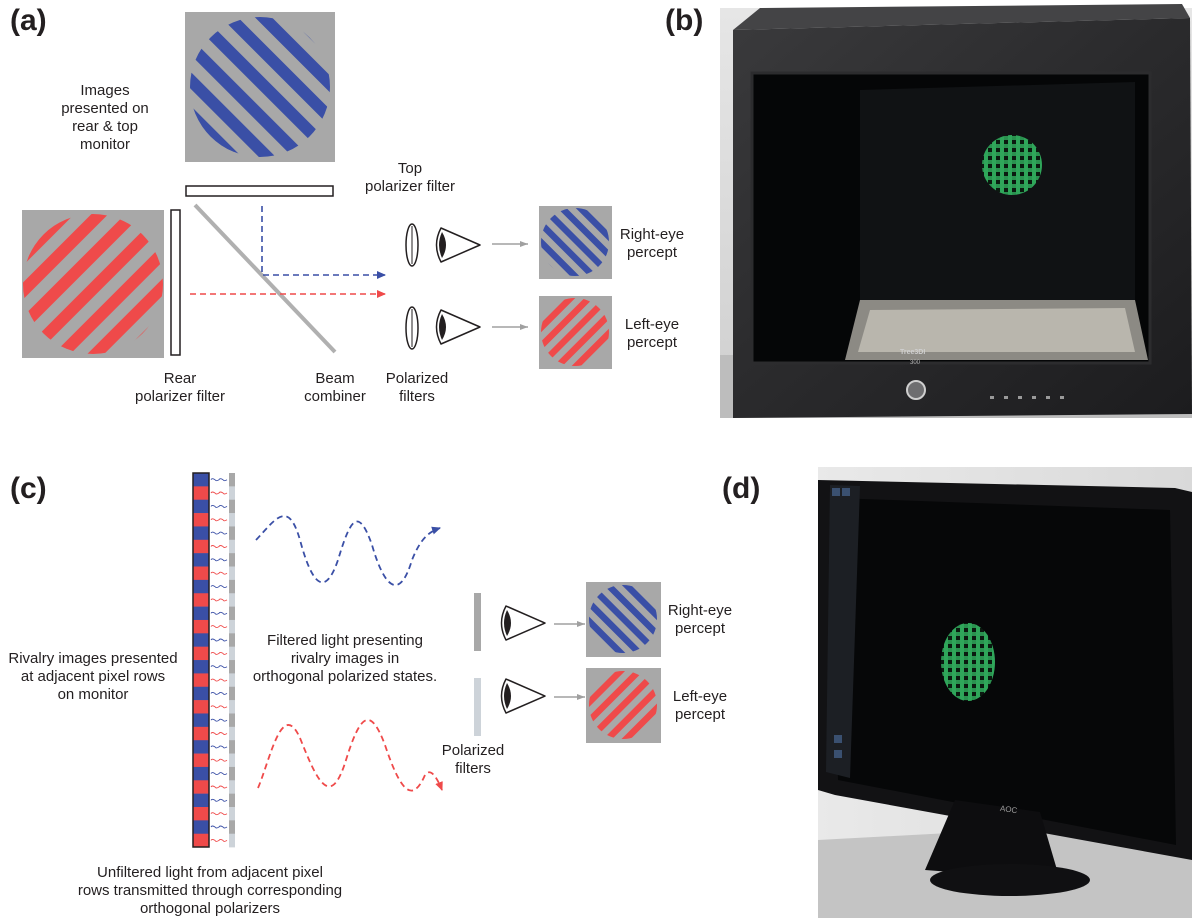  Describe the element at coordinates (523, 696) in the screenshot. I see `left-eye-icon-c` at that location.